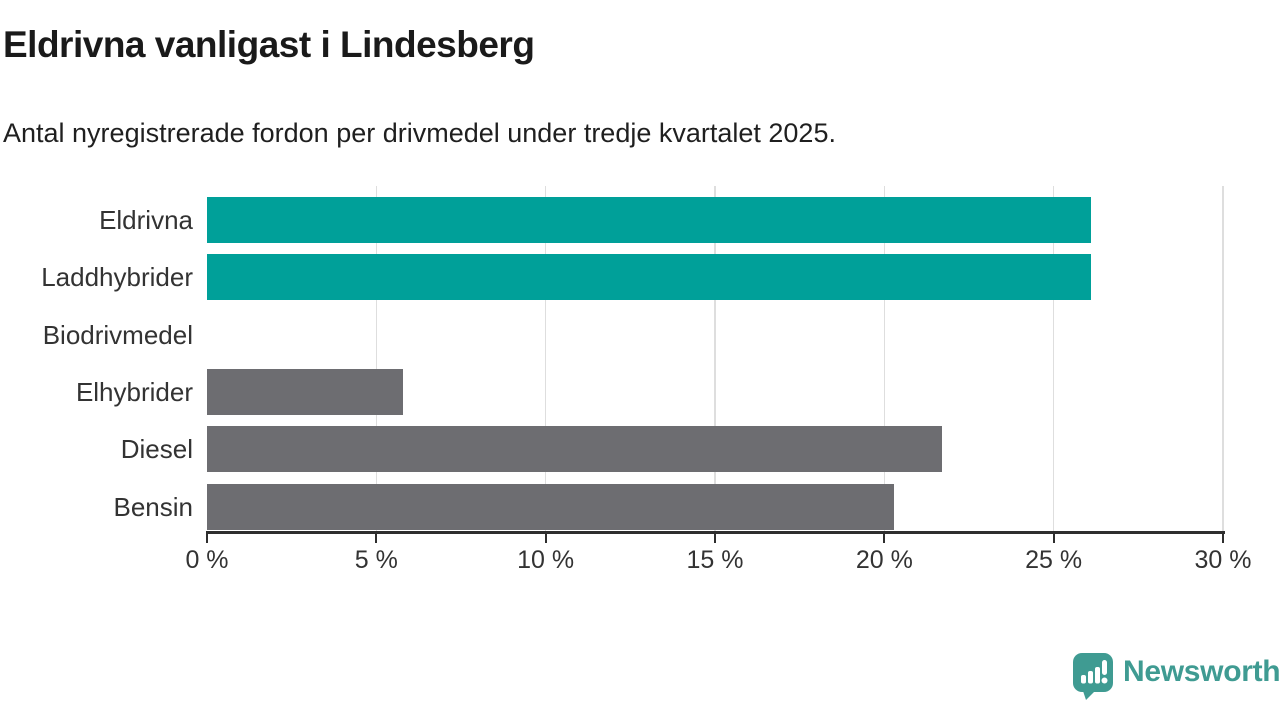  Describe the element at coordinates (1054, 560) in the screenshot. I see `x-axis-tick-label: 25 %` at that location.